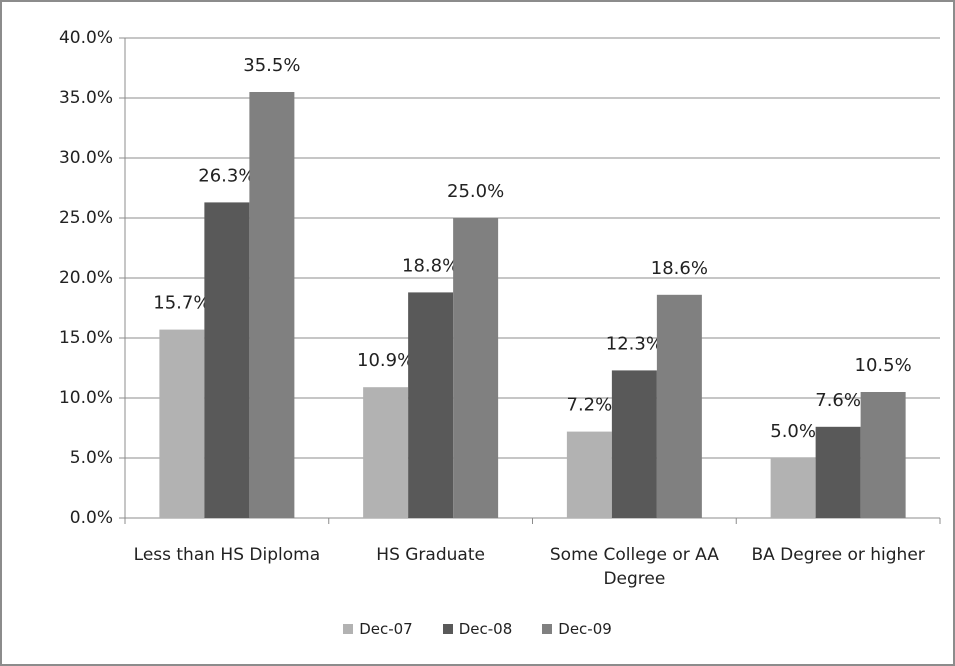 Image resolution: width=955 pixels, height=666 pixels. Describe the element at coordinates (475, 191) in the screenshot. I see `value-label: 25.0%` at that location.